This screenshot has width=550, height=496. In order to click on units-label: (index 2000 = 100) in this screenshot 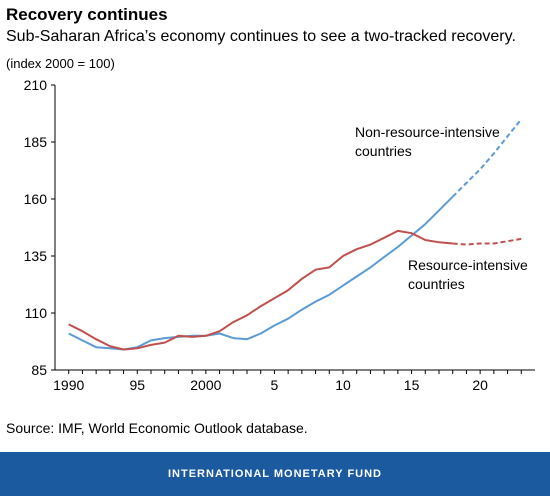, I will do `click(60, 63)`.